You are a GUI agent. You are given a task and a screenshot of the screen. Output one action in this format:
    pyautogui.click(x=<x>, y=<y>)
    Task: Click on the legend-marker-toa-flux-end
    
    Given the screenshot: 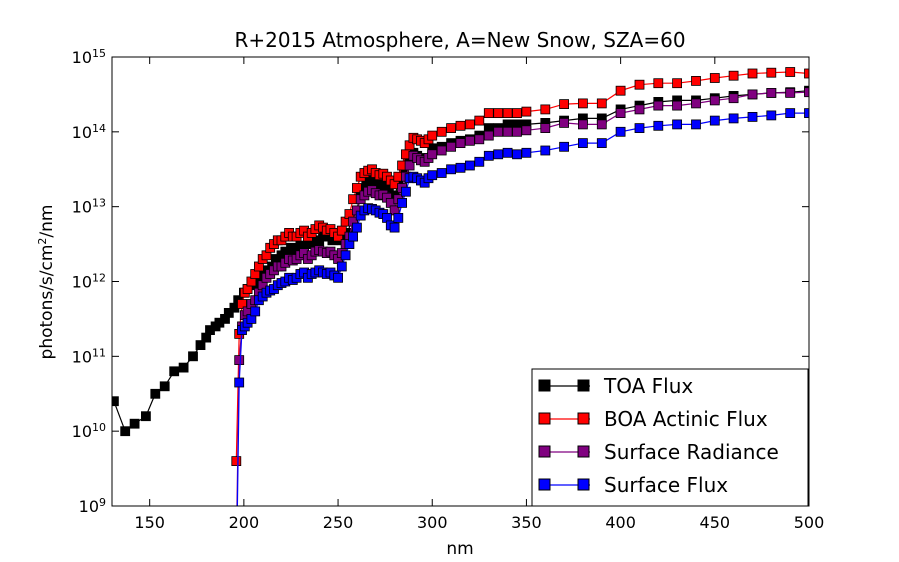 What is the action you would take?
    pyautogui.click(x=583, y=385)
    